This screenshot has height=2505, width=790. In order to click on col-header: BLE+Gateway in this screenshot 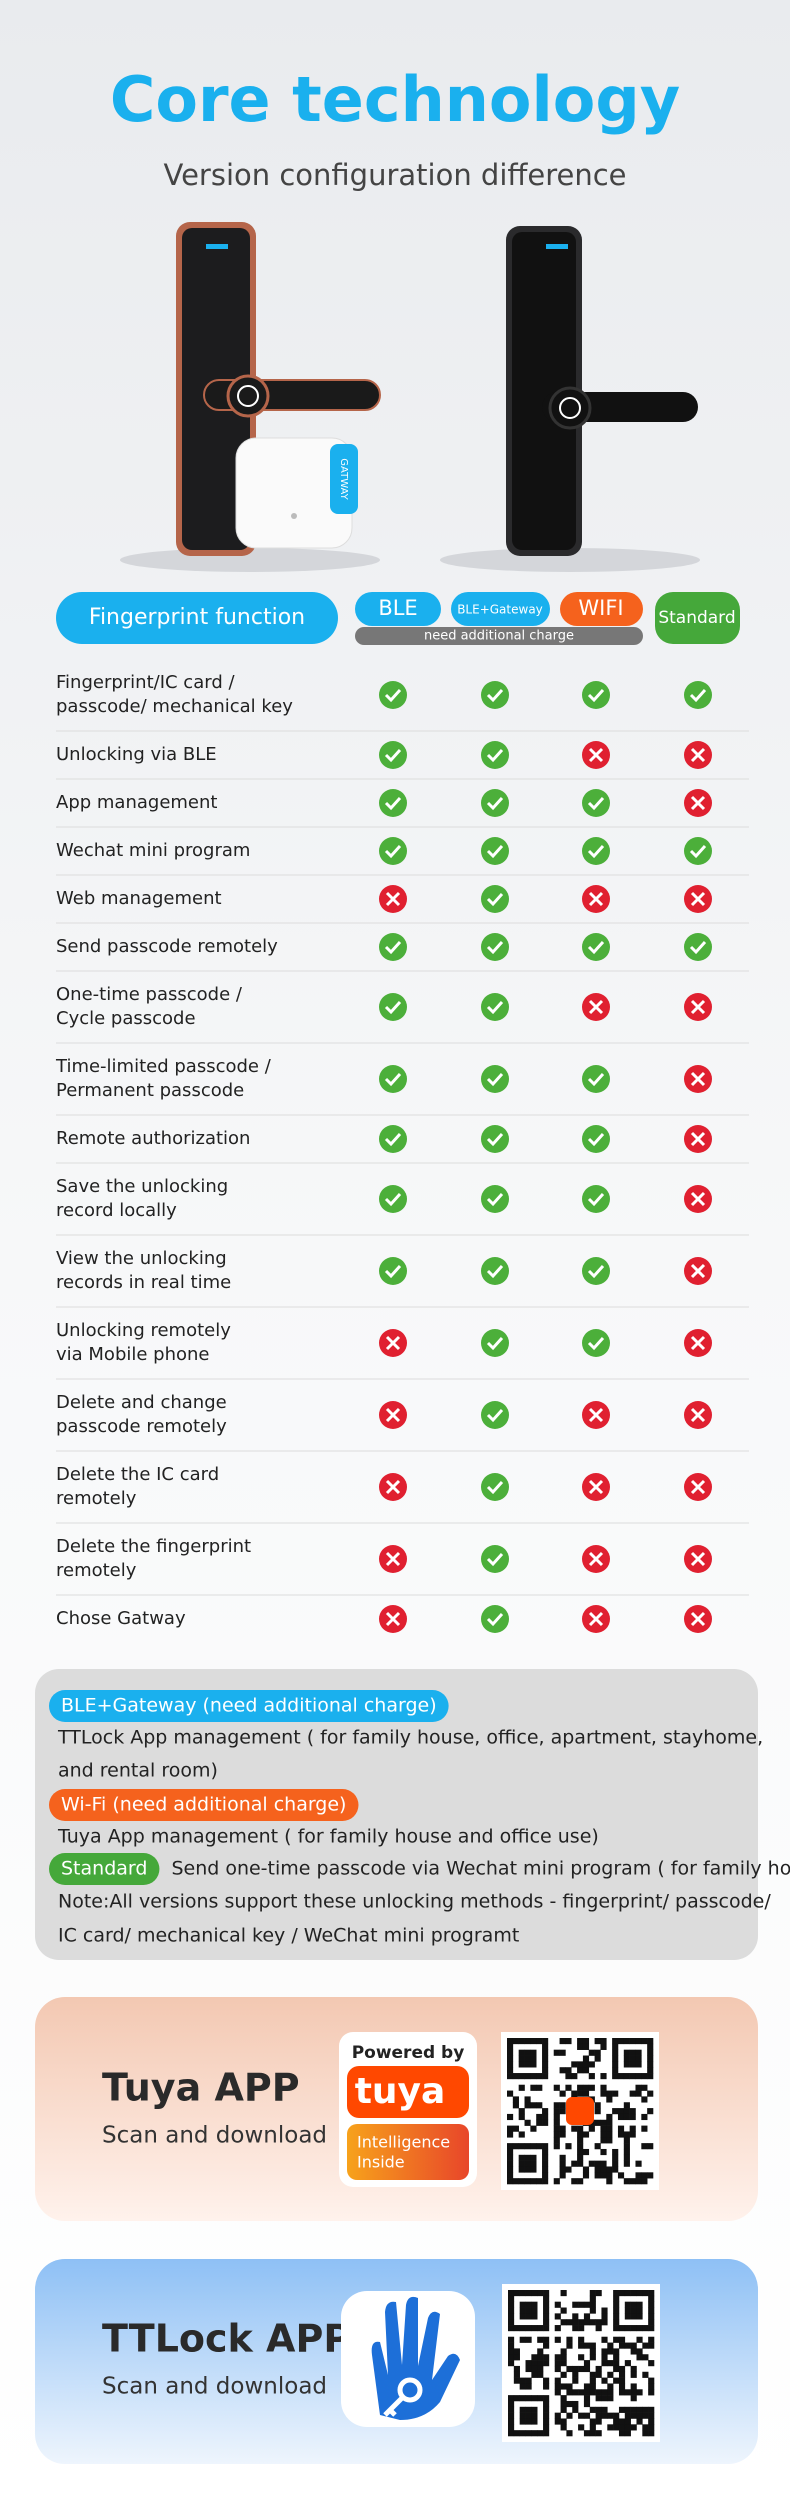, I will do `click(500, 610)`.